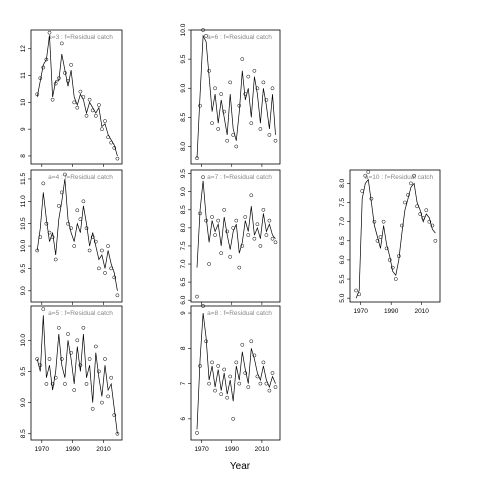 The height and width of the screenshot is (480, 480). What do you see at coordinates (80, 313) in the screenshot?
I see `panel-title: a=5 : f=Residual catch` at bounding box center [80, 313].